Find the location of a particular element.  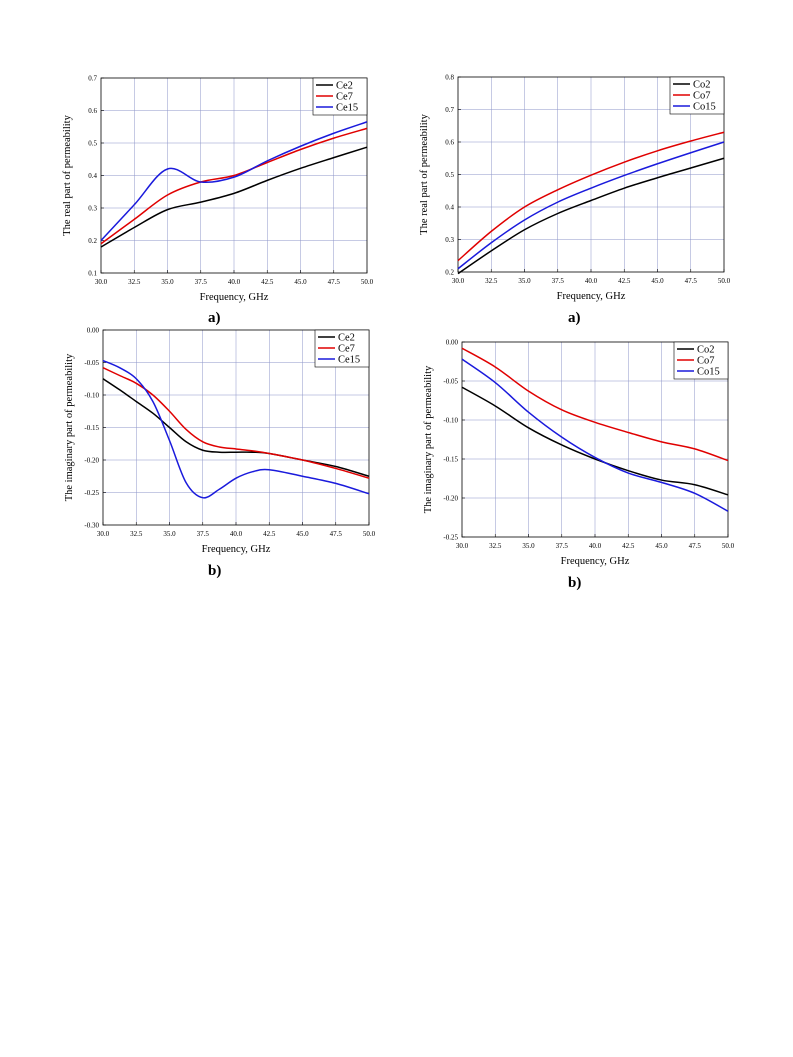

chart2-ytick-label-0: 0.00 is located at coordinates (93, 331).